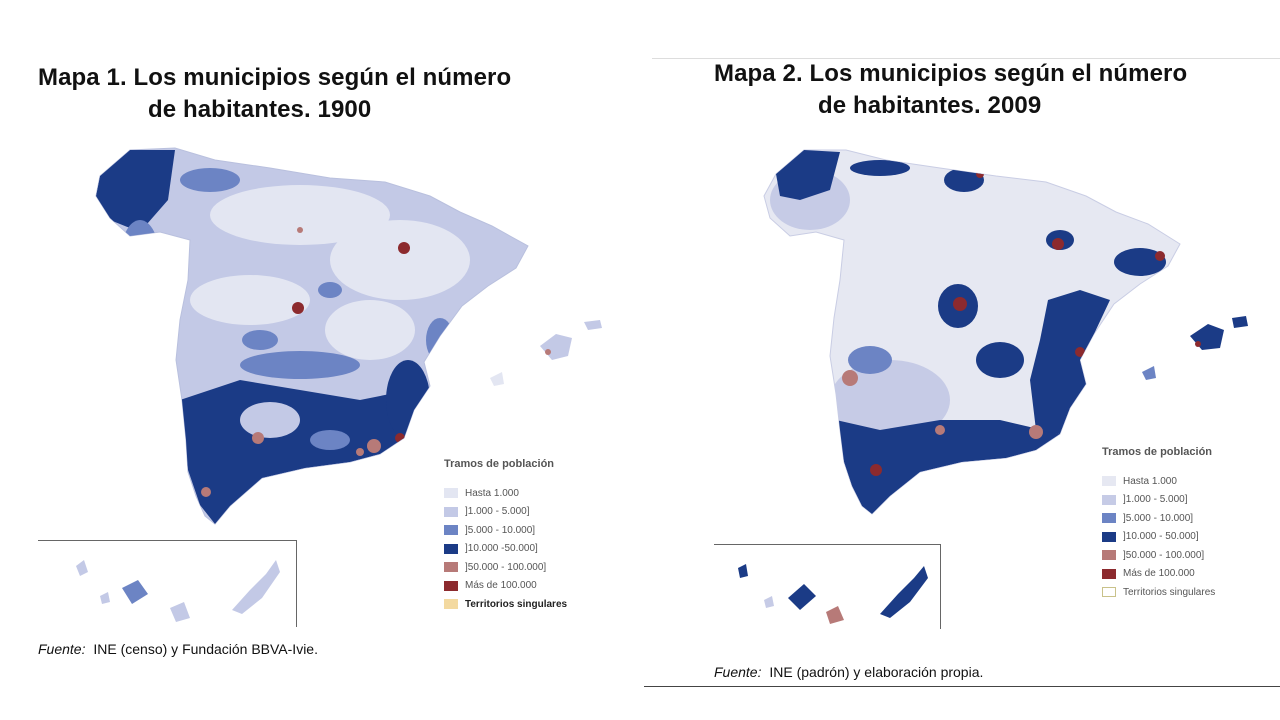 The width and height of the screenshot is (1280, 720). I want to click on legend-item: Hasta 1.000, so click(1158, 481).